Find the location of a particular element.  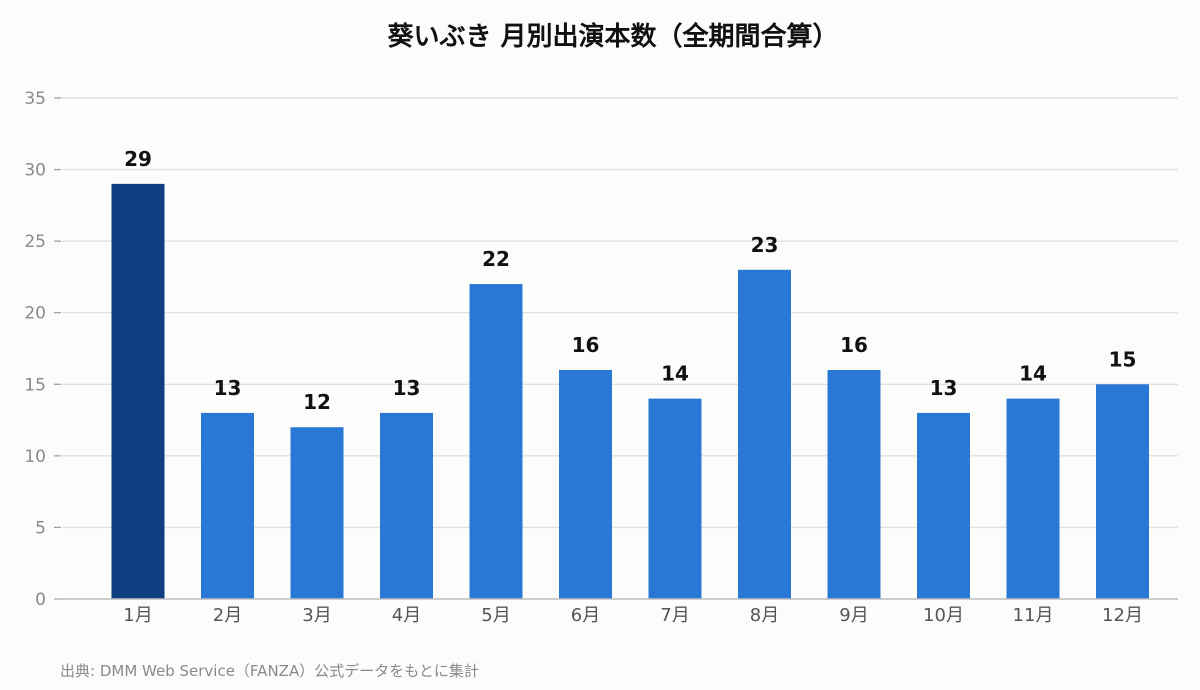

x-tick-label: 11月 is located at coordinates (1033, 615).